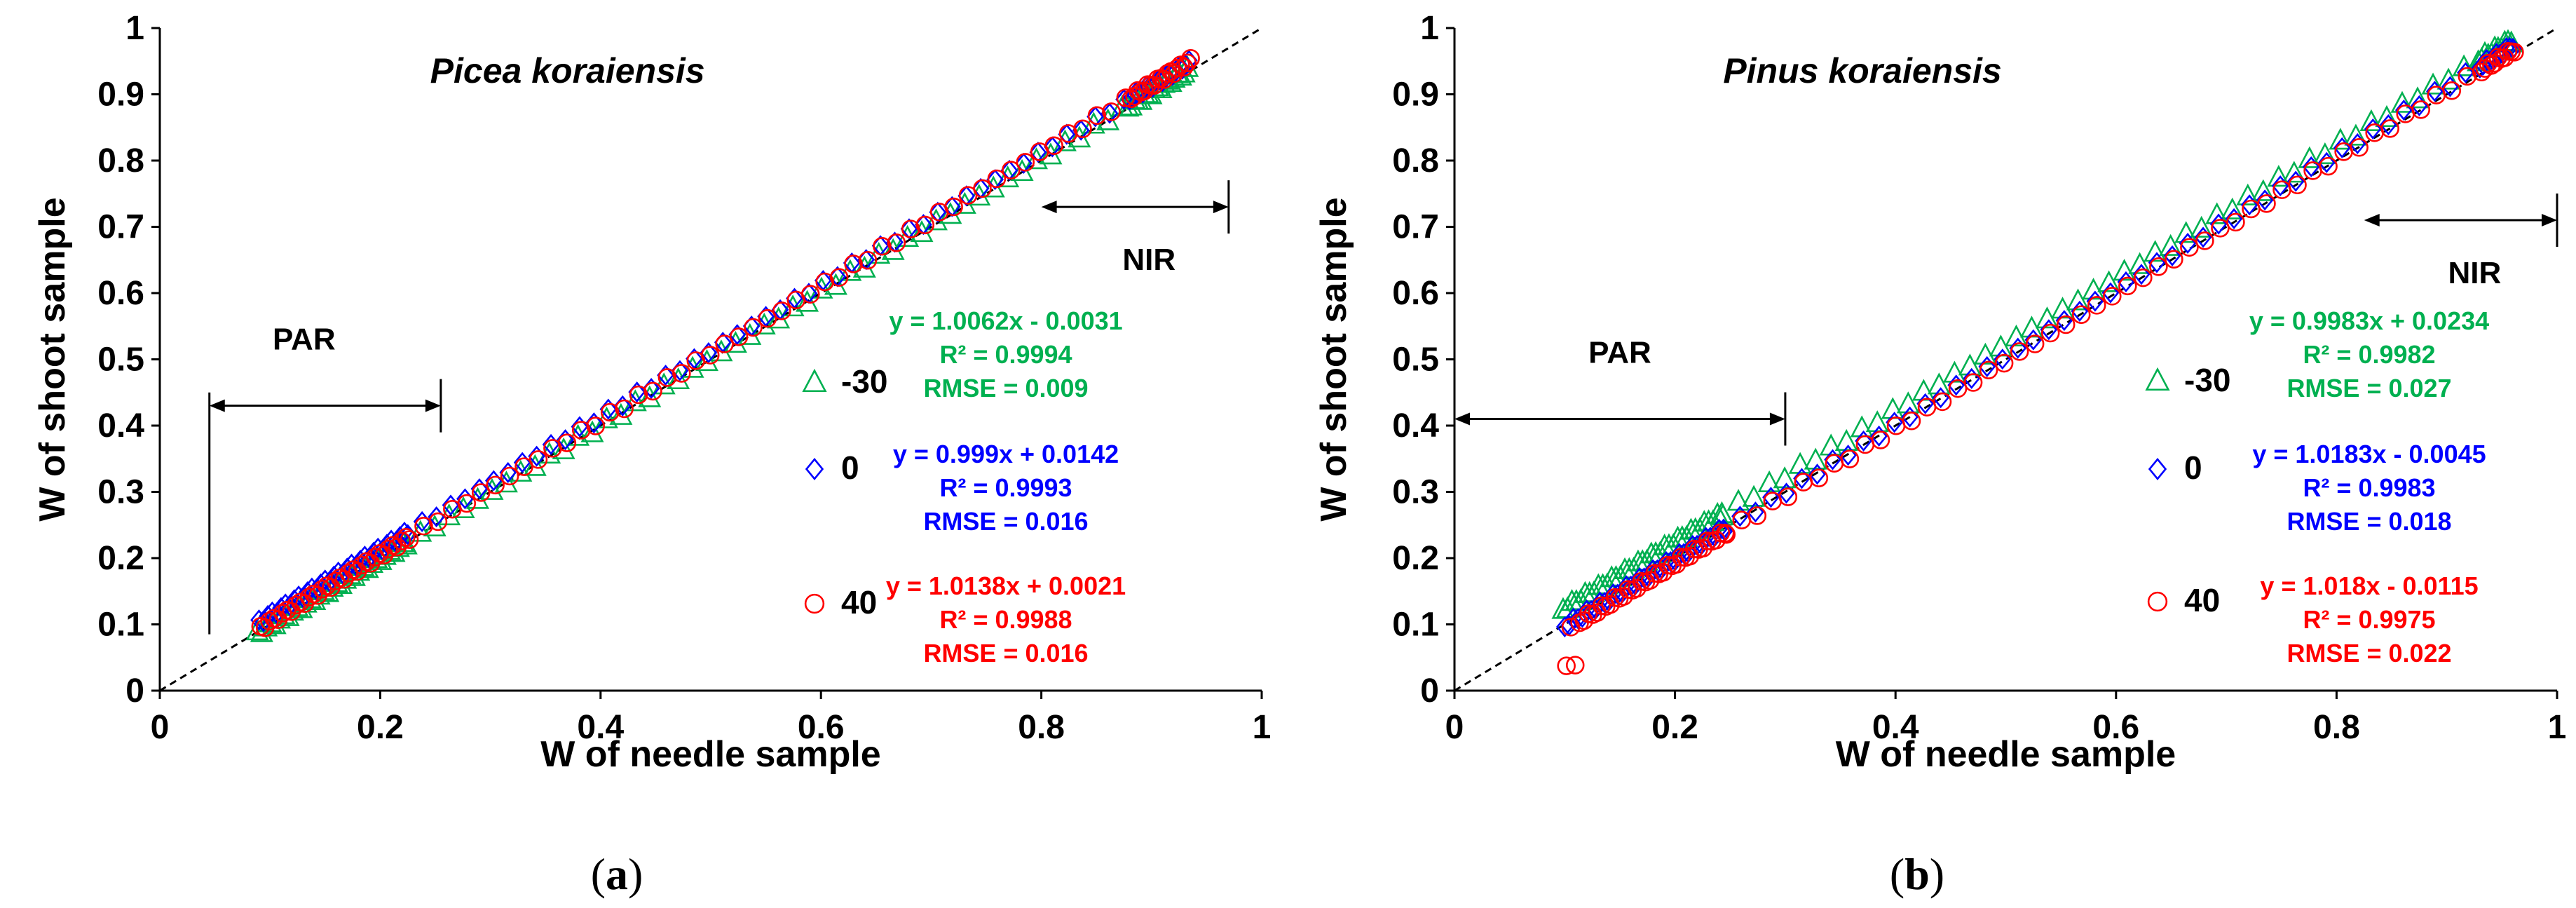 This screenshot has height=908, width=2576. Describe the element at coordinates (1415, 227) in the screenshot. I see `y-tick-label: 0.7` at that location.